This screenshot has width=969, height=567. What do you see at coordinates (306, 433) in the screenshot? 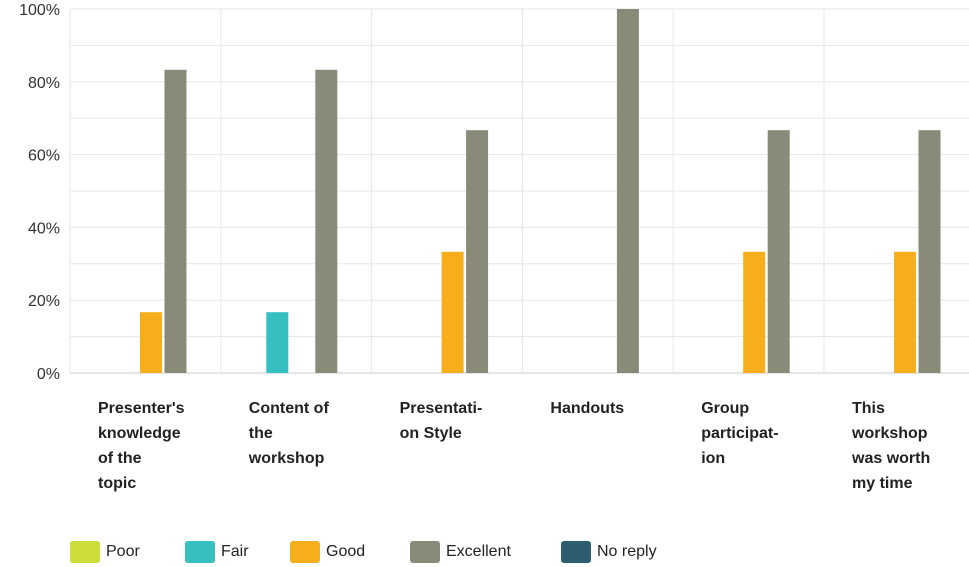
I see `x-category-label: Content of the workshop` at bounding box center [306, 433].